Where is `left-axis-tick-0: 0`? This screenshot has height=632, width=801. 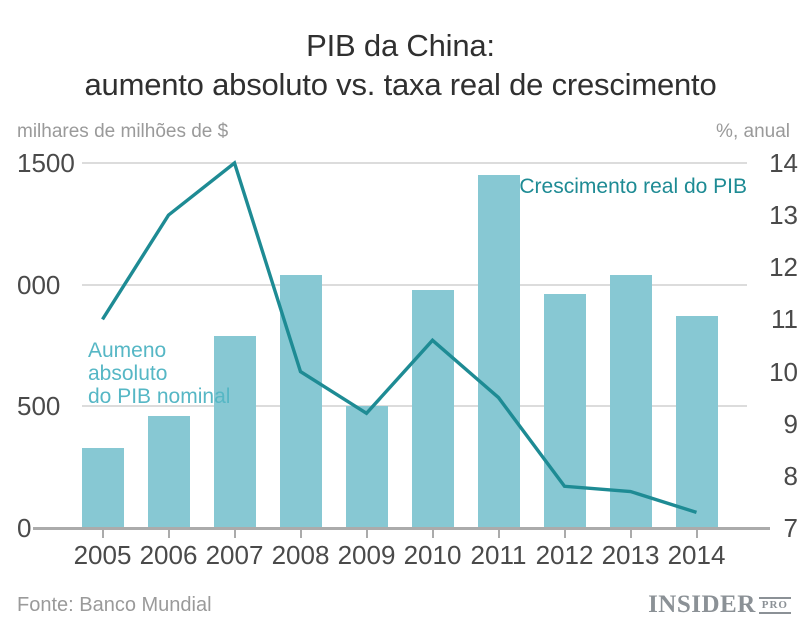
left-axis-tick-0: 0 is located at coordinates (24, 528).